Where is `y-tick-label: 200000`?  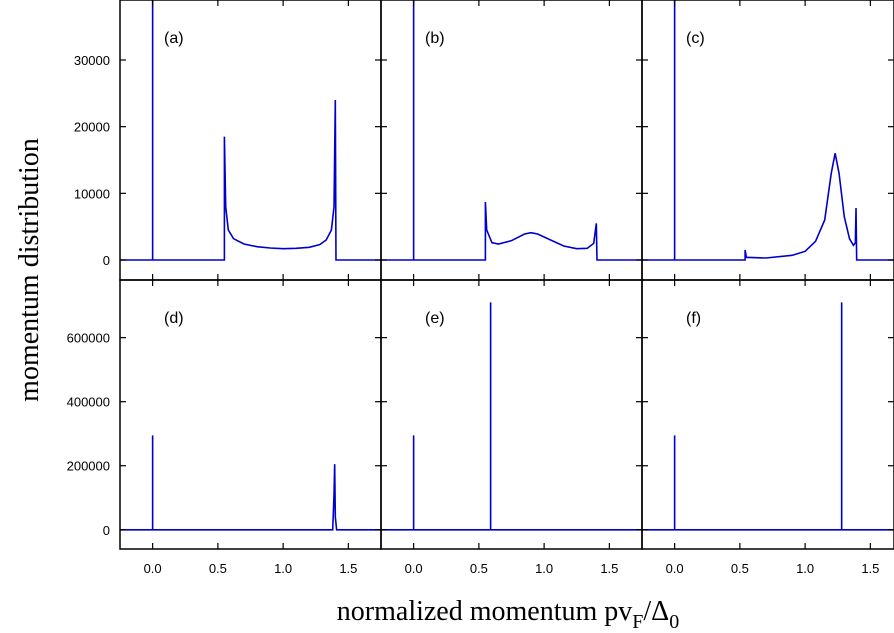
y-tick-label: 200000 is located at coordinates (88, 466).